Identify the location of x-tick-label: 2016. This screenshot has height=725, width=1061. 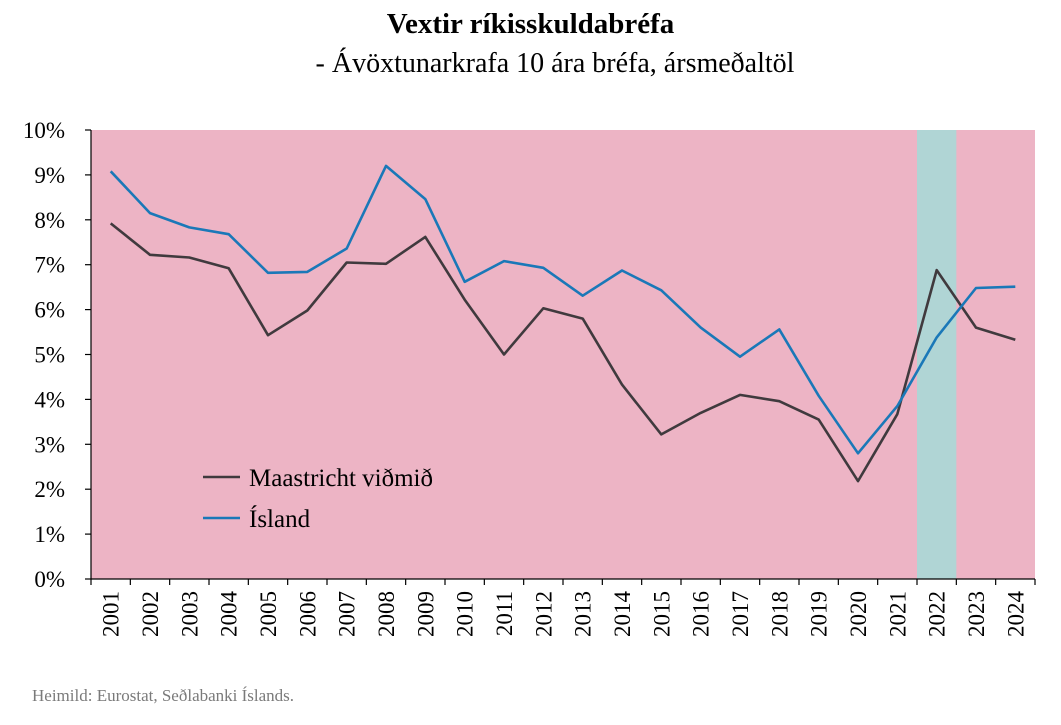
(701, 614).